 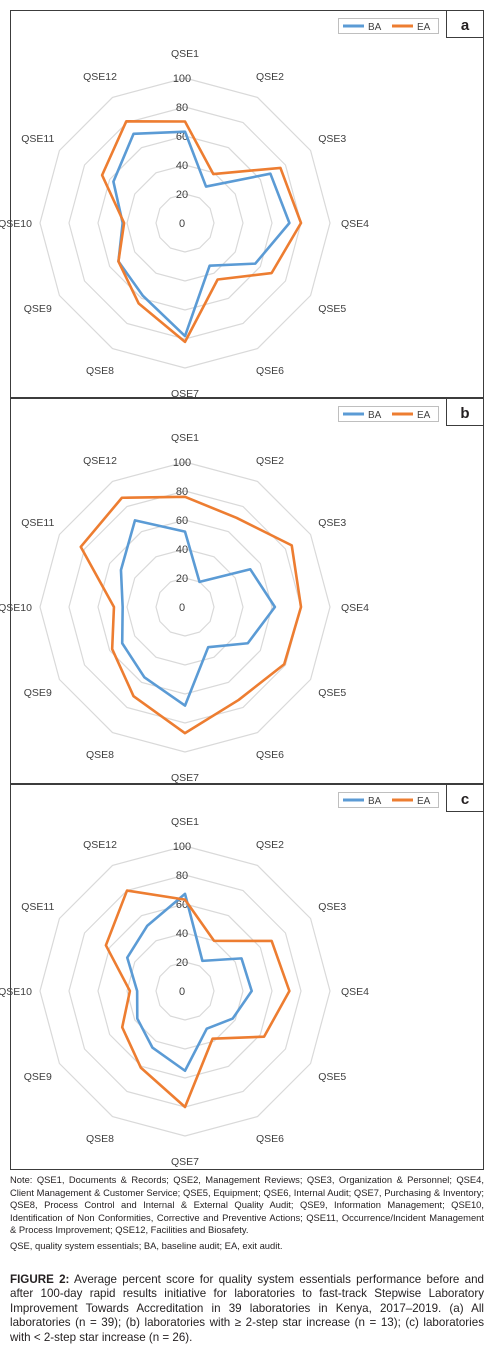 What do you see at coordinates (465, 799) in the screenshot?
I see `panel-label: c` at bounding box center [465, 799].